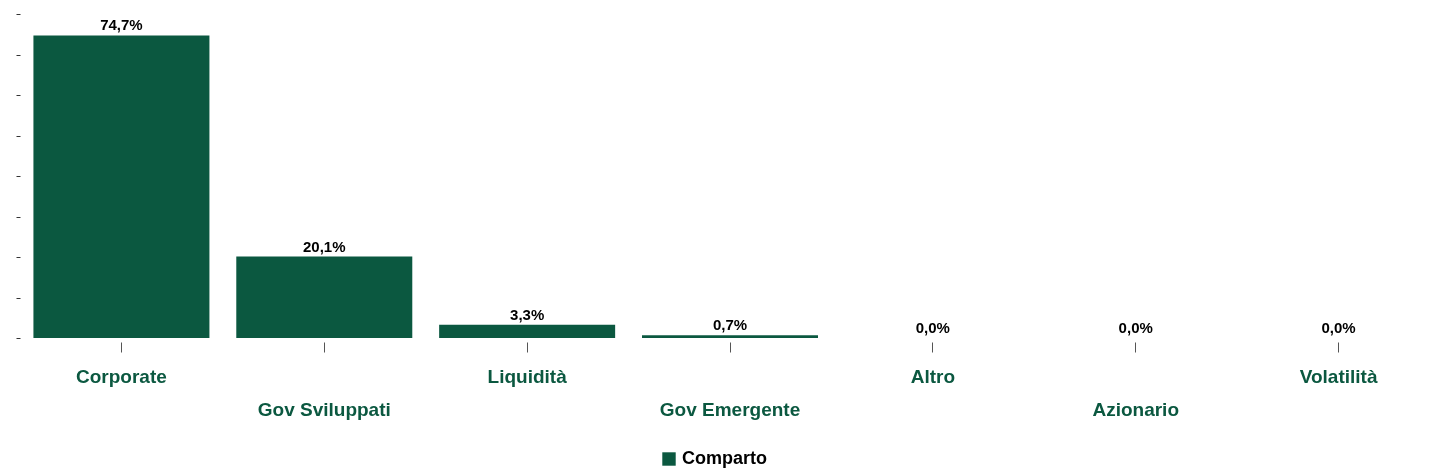 The width and height of the screenshot is (1444, 473). I want to click on data-label: 3,3%, so click(527, 314).